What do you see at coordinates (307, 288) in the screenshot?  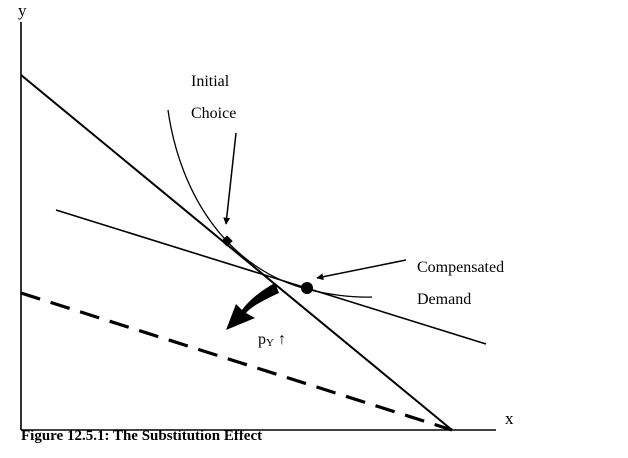 I see `compensated-demand-point` at bounding box center [307, 288].